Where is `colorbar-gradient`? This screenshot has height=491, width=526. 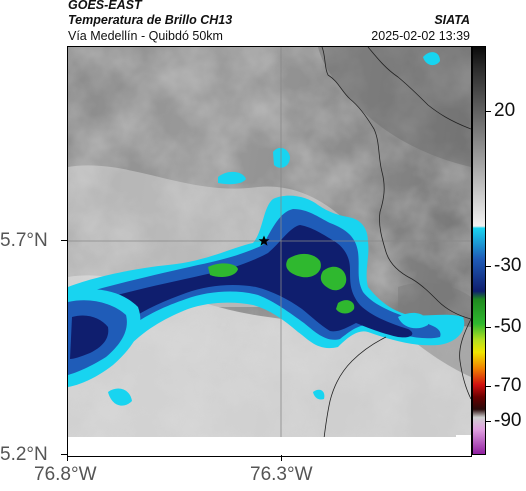 colorbar-gradient is located at coordinates (479, 250).